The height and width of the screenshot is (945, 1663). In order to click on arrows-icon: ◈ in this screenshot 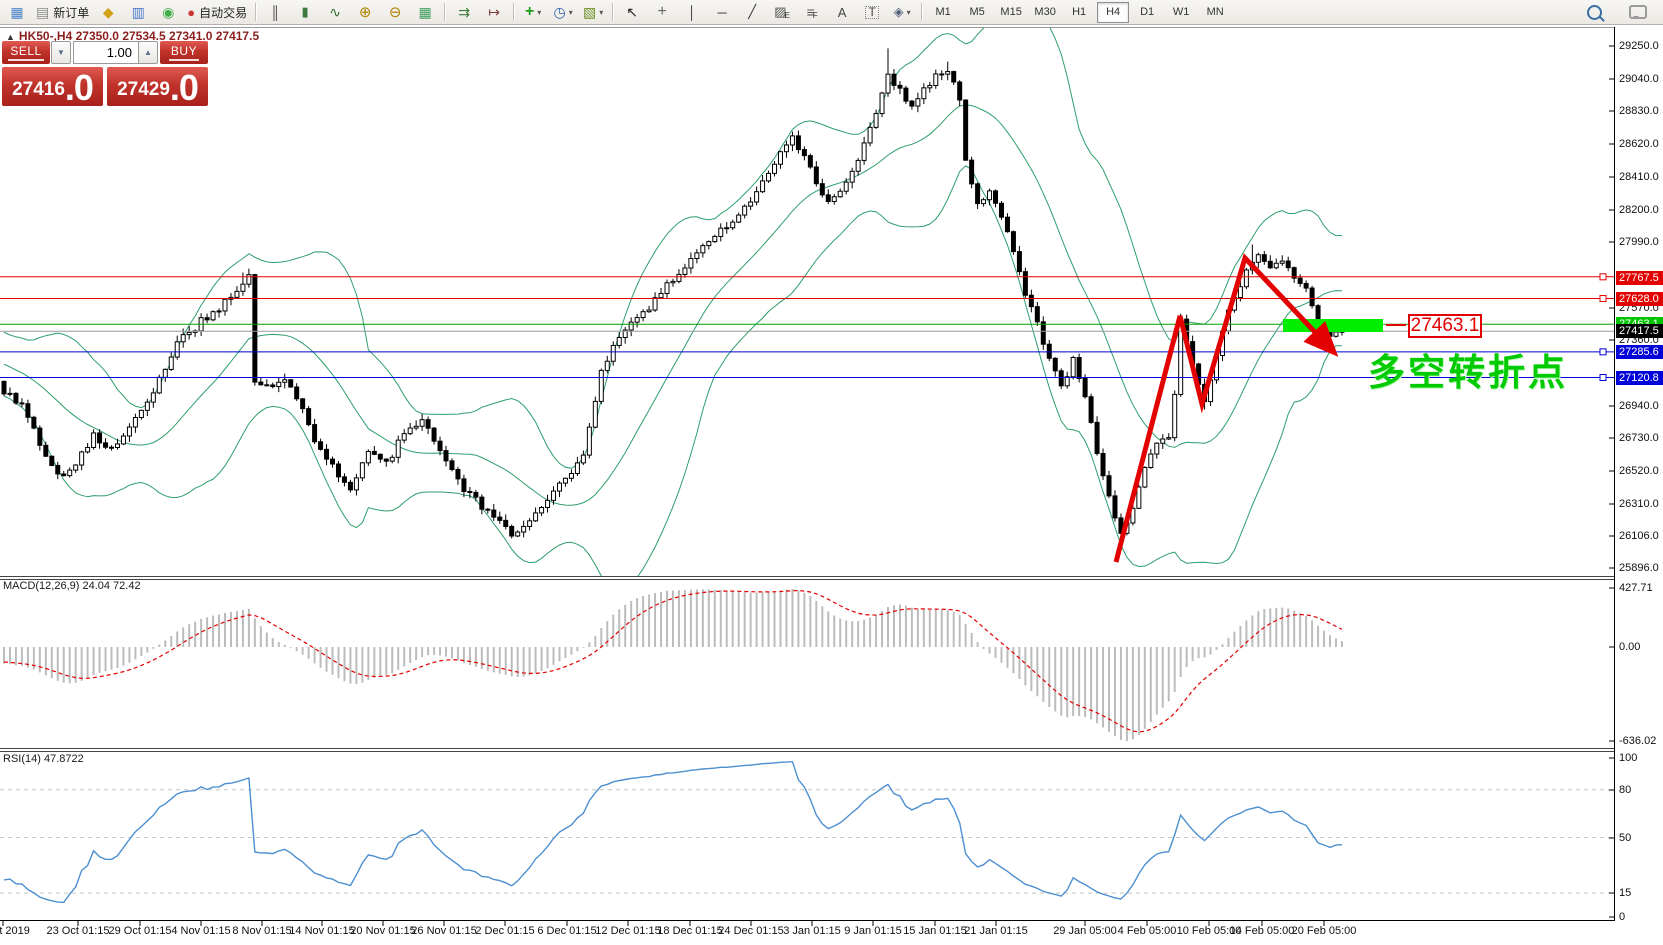, I will do `click(898, 11)`.